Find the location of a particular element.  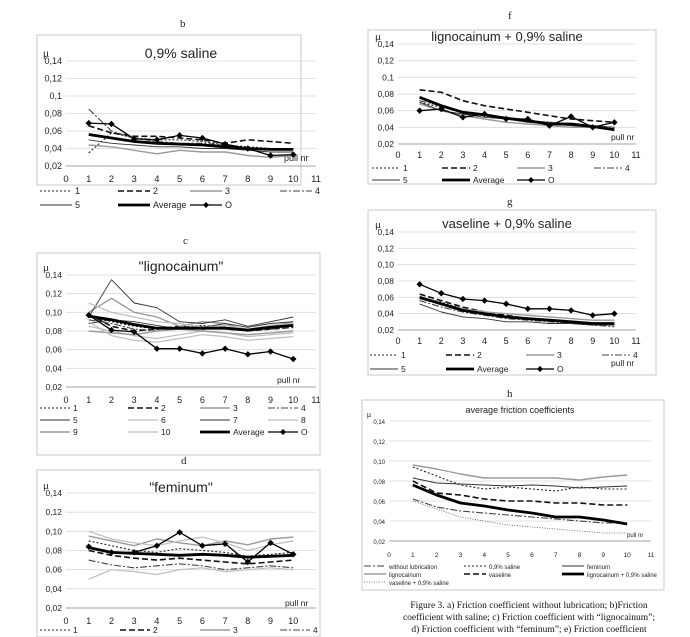

y-tick-label: 0,1 is located at coordinates (55, 96).